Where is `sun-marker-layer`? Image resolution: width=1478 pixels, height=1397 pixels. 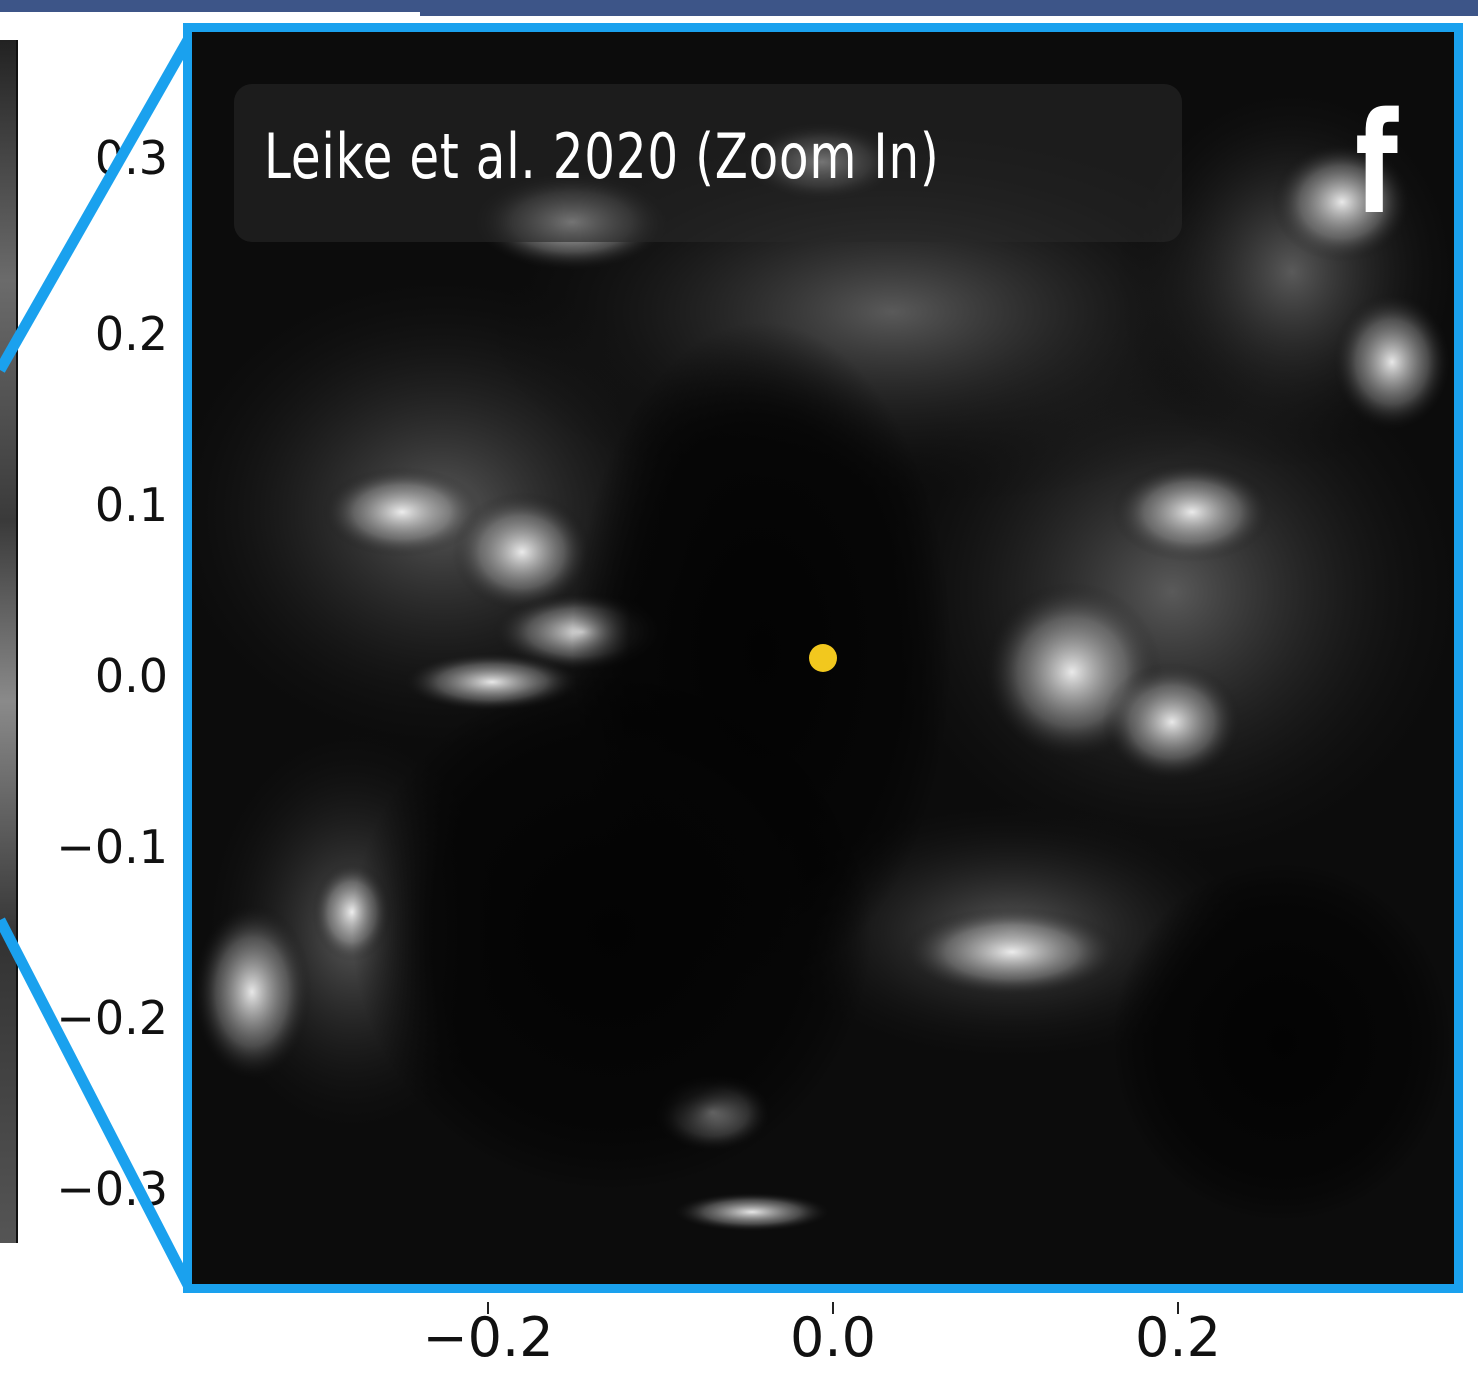 sun-marker-layer is located at coordinates (823, 658).